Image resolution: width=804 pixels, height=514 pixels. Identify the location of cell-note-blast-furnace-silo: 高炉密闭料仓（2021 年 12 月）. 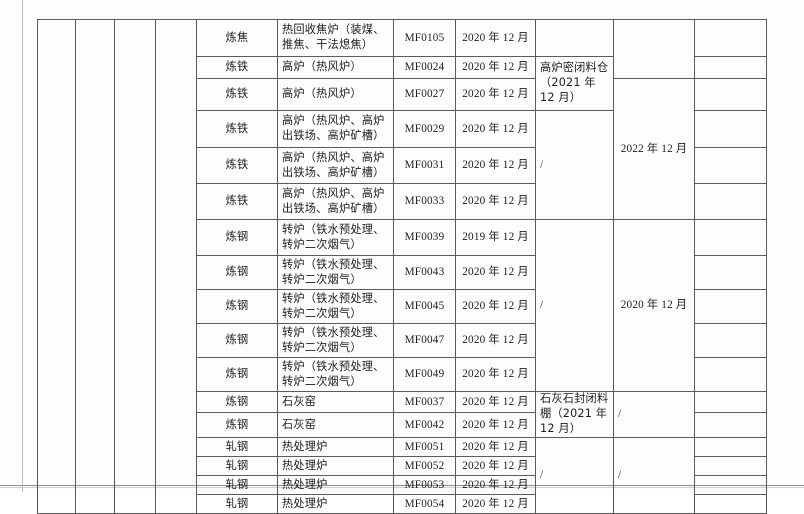
(574, 83).